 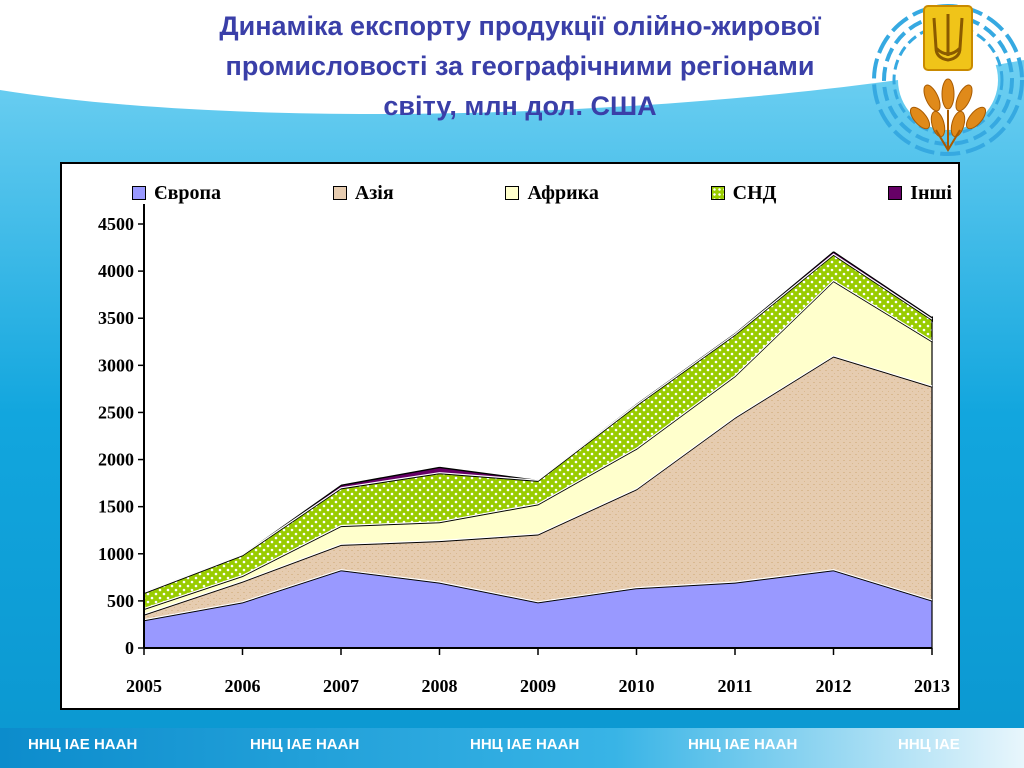 I want to click on legend-label: Інші, so click(x=931, y=192).